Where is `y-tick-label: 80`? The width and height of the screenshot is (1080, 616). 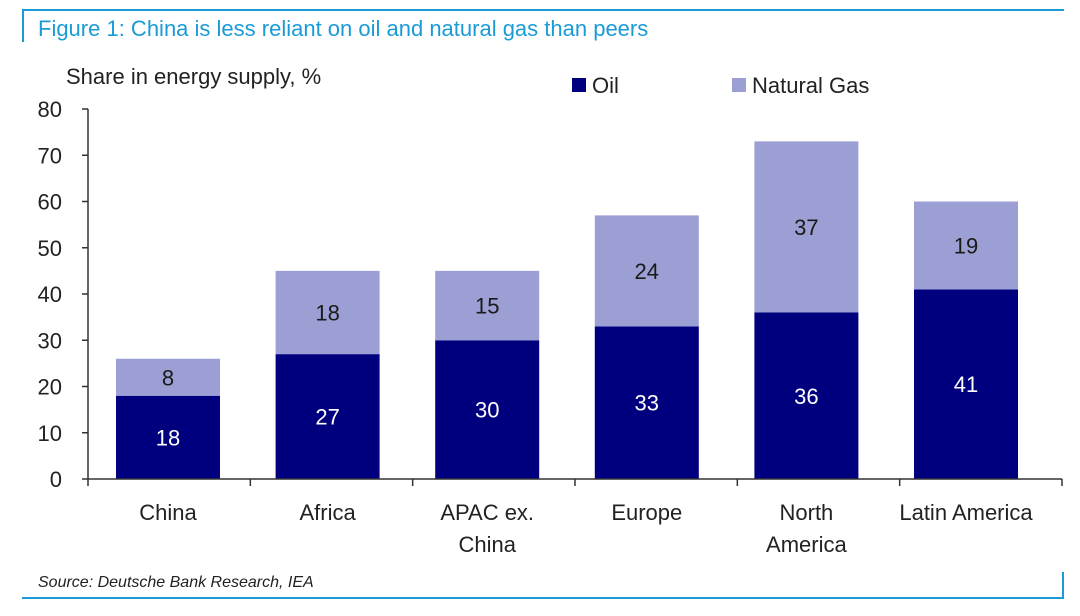
y-tick-label: 80 is located at coordinates (50, 109).